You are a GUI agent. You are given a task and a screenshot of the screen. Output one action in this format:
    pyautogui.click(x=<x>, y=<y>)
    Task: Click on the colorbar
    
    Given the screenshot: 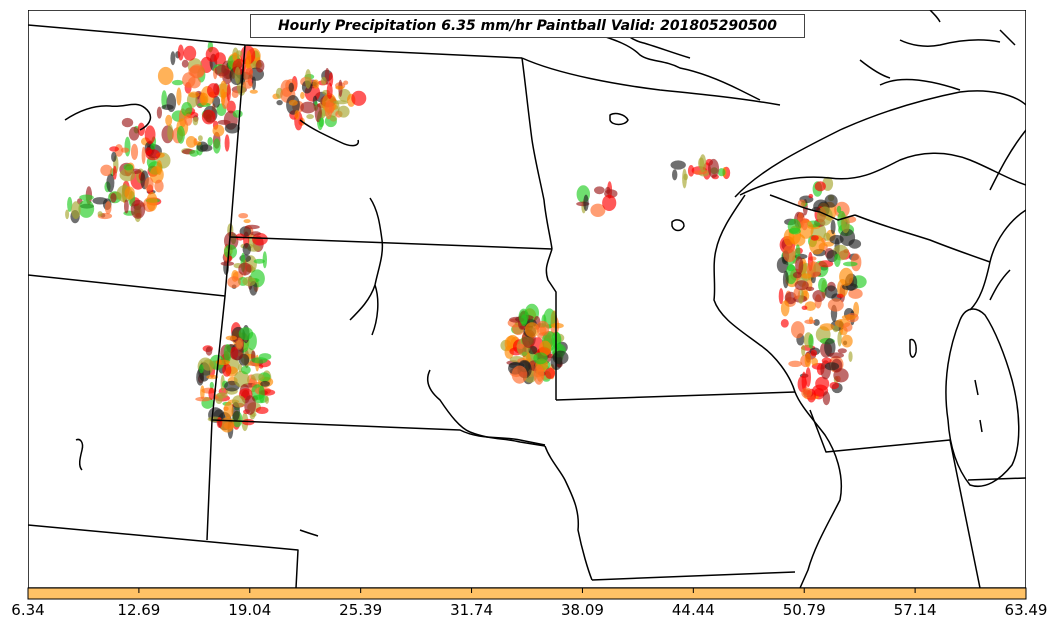 What is the action you would take?
    pyautogui.click(x=527, y=593)
    